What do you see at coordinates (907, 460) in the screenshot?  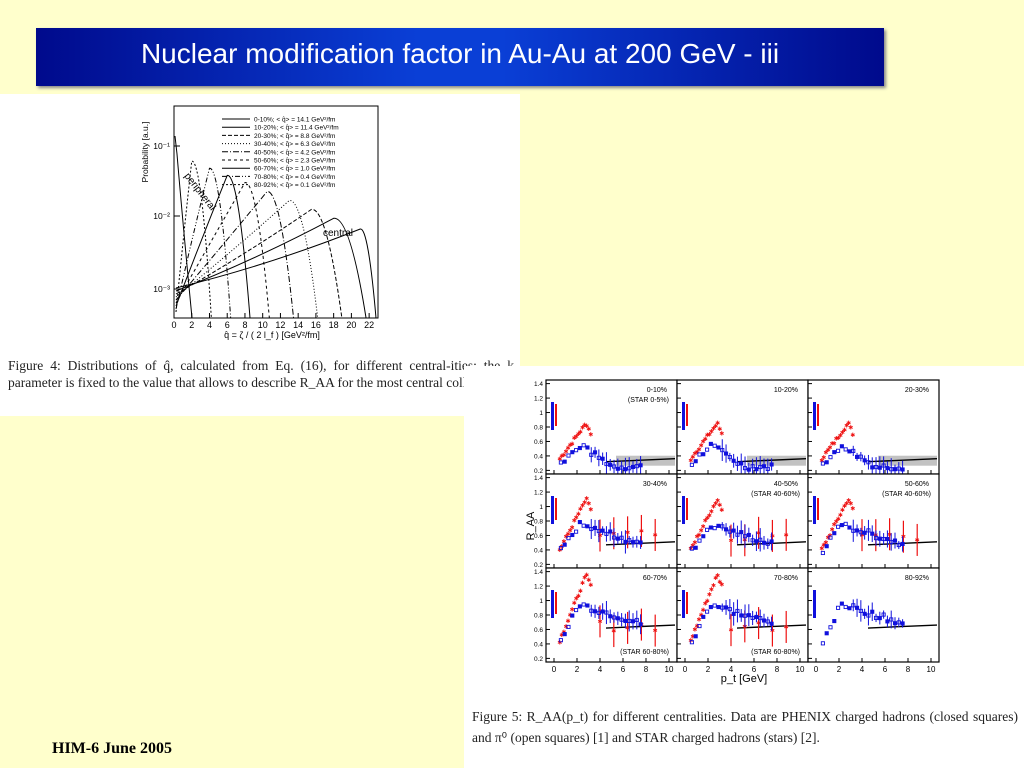 I see `fig5-theory-band` at bounding box center [907, 460].